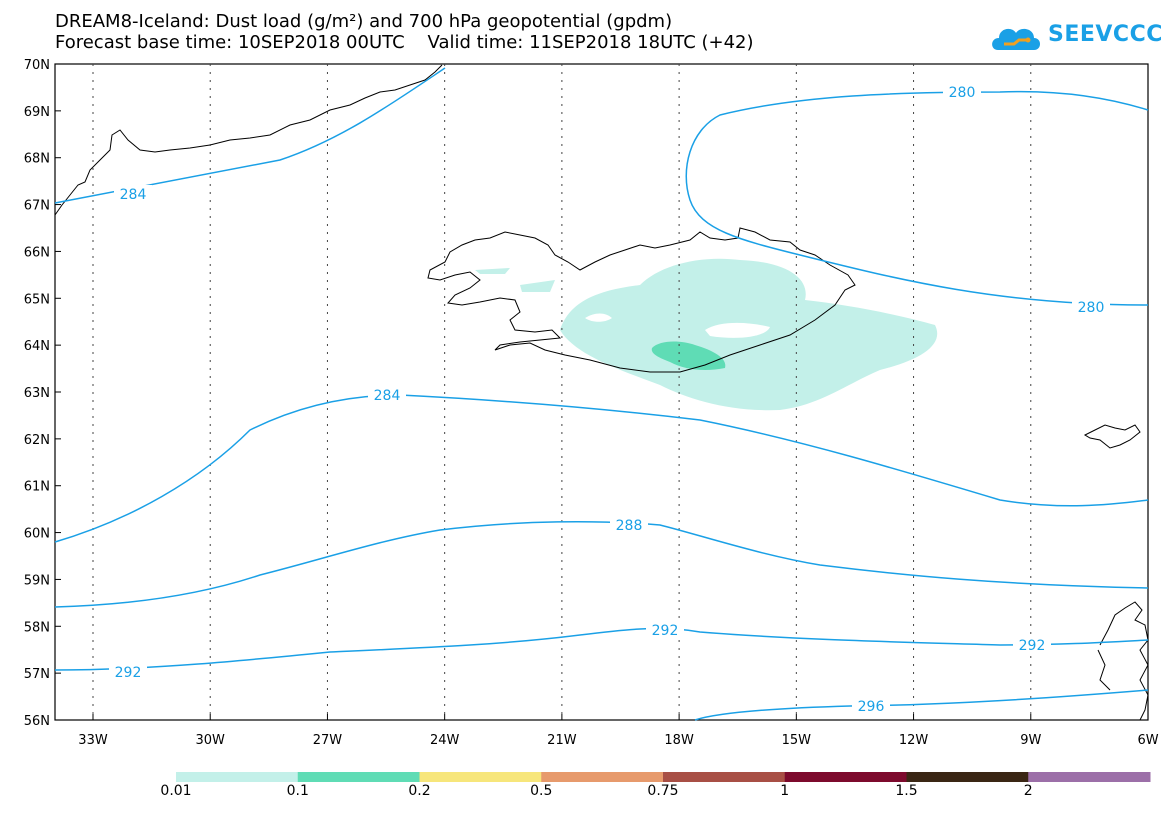 The image size is (1175, 815). Describe the element at coordinates (250, 135) in the screenshot. I see `contour-284-north` at that location.